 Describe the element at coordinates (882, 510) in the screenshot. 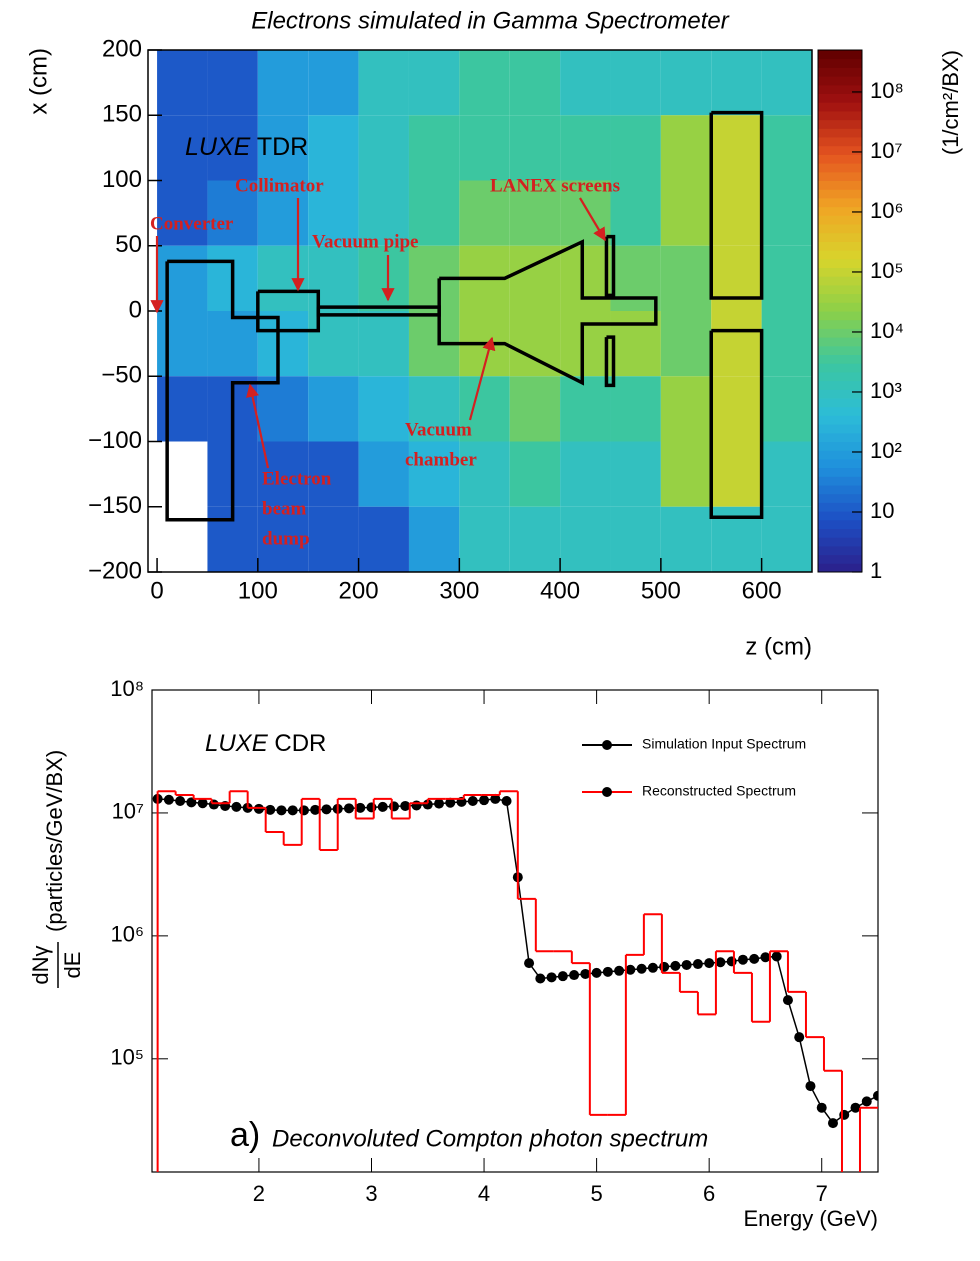

I see `colorbar-tick-label: 10` at that location.